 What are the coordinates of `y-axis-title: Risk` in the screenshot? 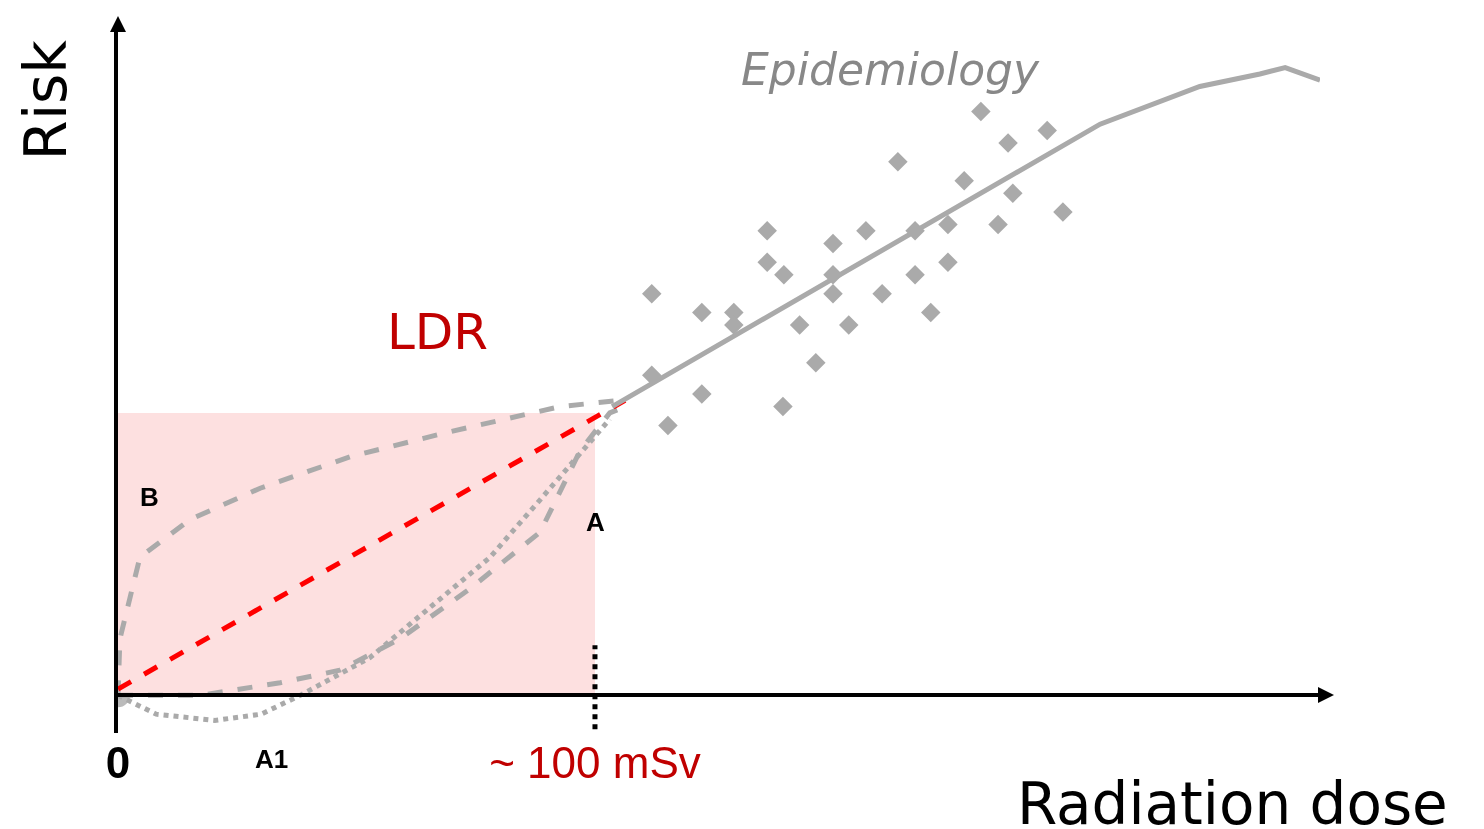 It's located at (46, 100).